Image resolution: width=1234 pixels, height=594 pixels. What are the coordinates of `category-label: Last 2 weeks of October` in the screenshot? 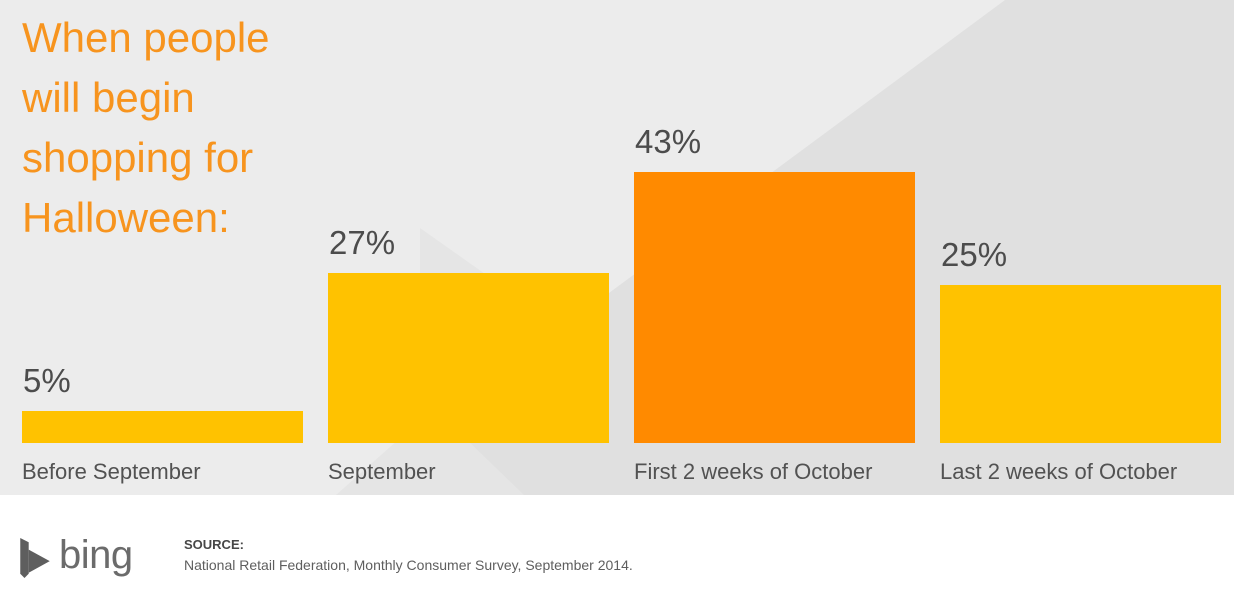 It's located at (1059, 471).